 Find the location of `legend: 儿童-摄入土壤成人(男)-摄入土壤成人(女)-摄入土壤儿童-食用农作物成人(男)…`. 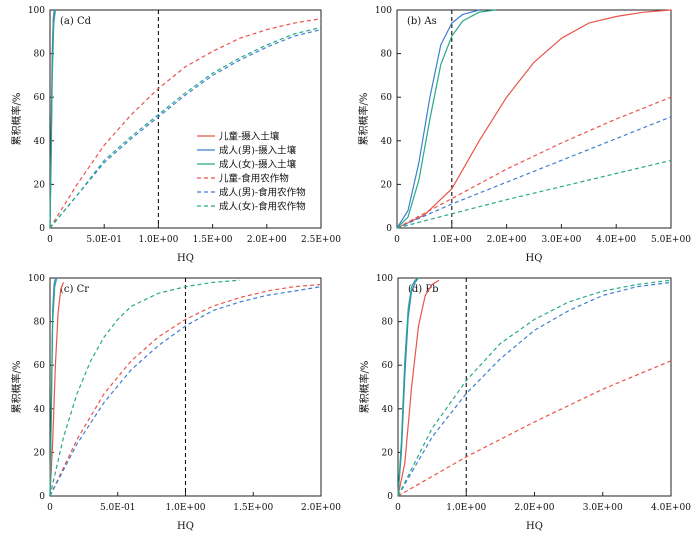

legend: 儿童-摄入土壤成人(男)-摄入土壤成人(女)-摄入土壤儿童-食用农作物成人(男)… is located at coordinates (251, 172).